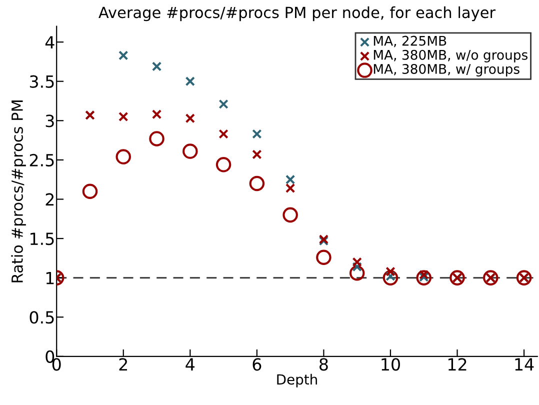 Image resolution: width=539 pixels, height=405 pixels. I want to click on y-tick-label: 2.5, so click(42, 160).